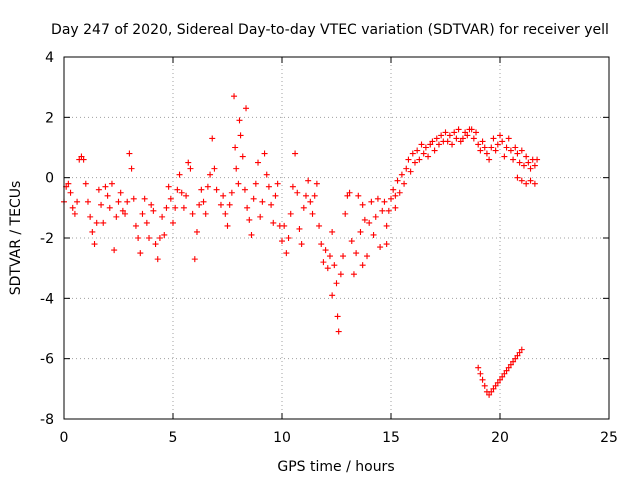 Image resolution: width=640 pixels, height=480 pixels. I want to click on x-tick-label: 5, so click(173, 438).